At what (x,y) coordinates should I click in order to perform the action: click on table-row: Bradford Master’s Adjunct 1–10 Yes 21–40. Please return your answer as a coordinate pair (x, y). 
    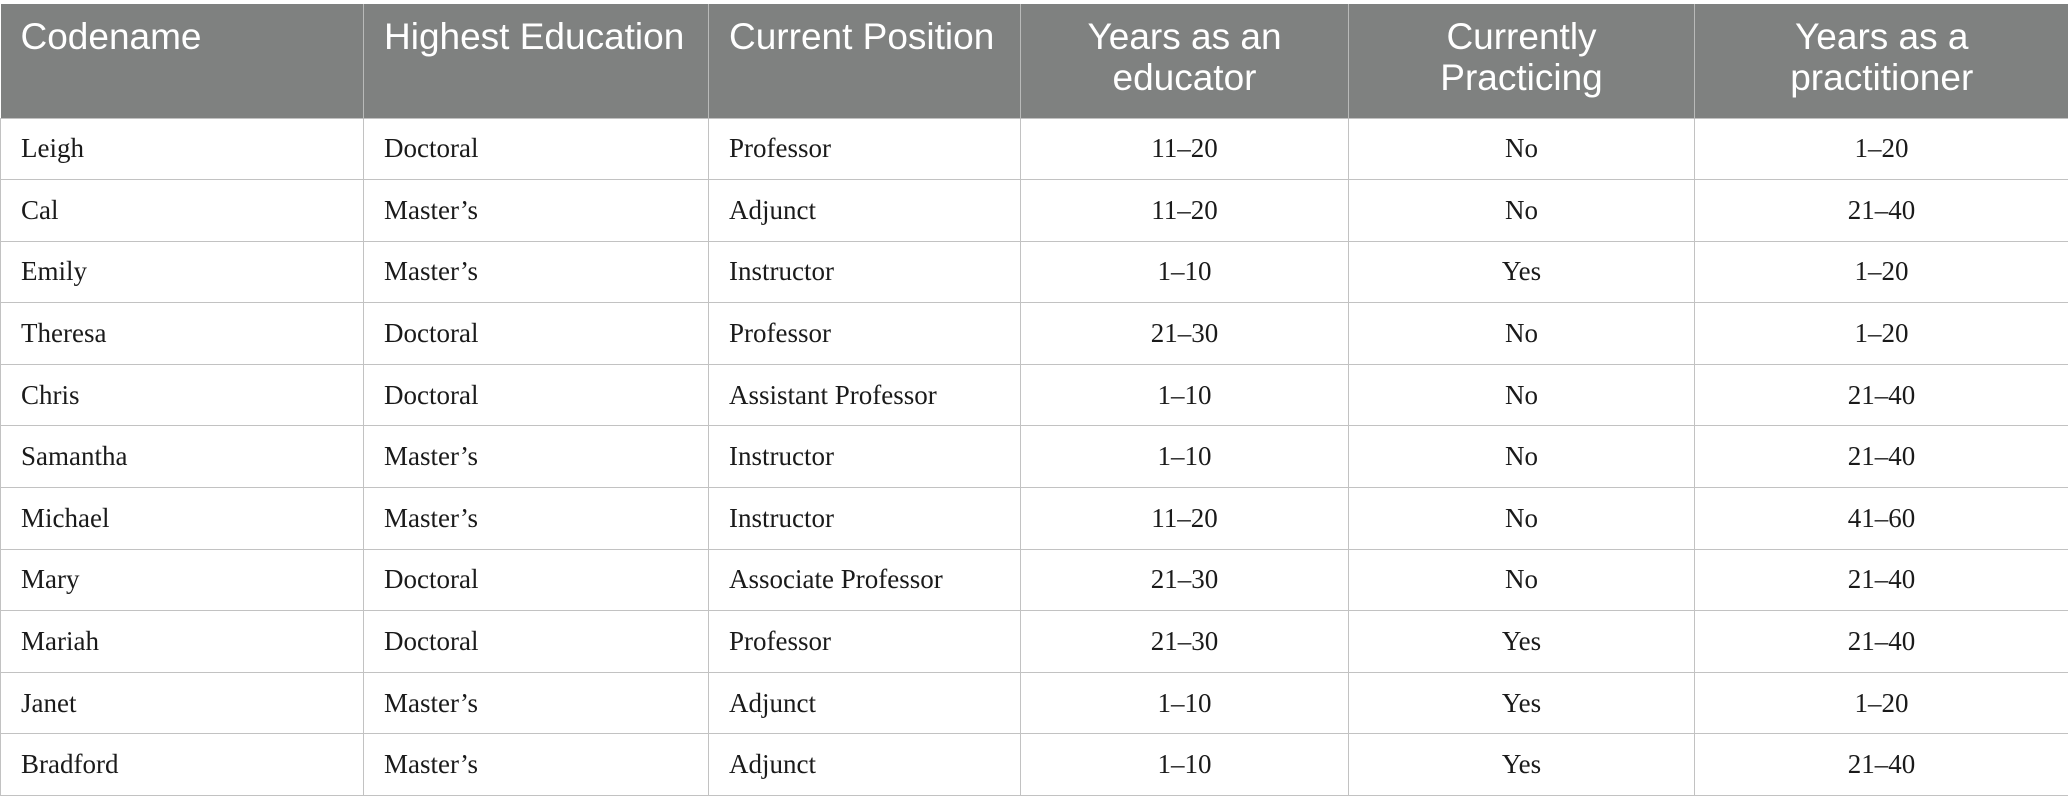
    Looking at the image, I should click on (1034, 765).